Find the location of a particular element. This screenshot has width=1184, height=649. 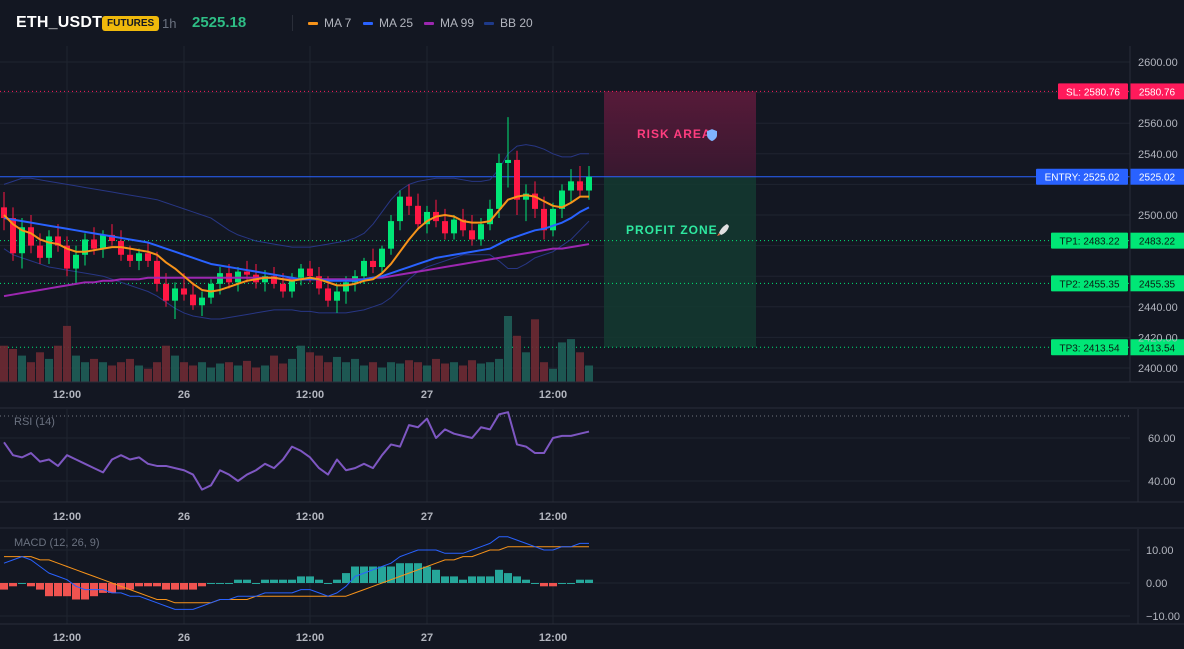

level-entry: ENTRY: 2525.02 2525.02 is located at coordinates (592, 176).